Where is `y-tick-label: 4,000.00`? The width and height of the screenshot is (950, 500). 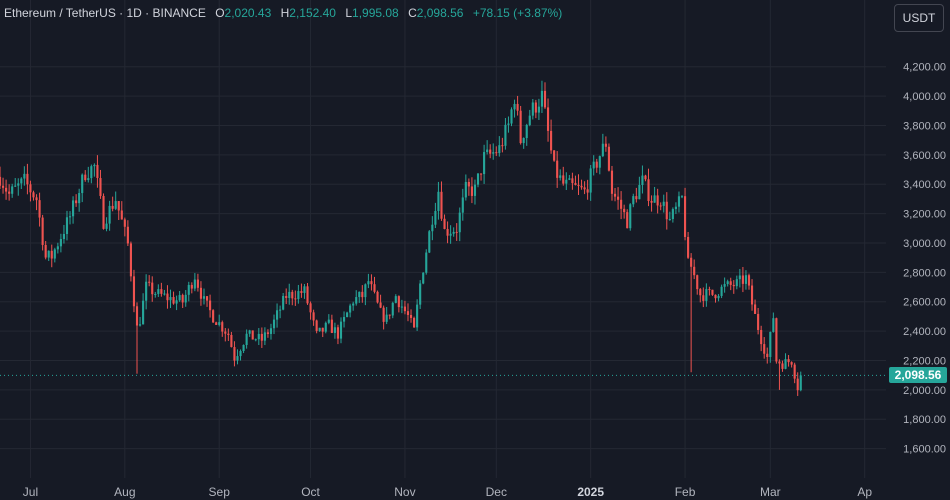
y-tick-label: 4,000.00 is located at coordinates (924, 97).